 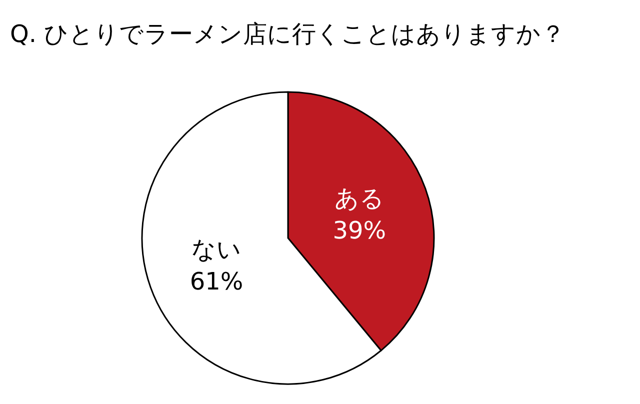 What do you see at coordinates (359, 198) in the screenshot?
I see `slice-label: ある` at bounding box center [359, 198].